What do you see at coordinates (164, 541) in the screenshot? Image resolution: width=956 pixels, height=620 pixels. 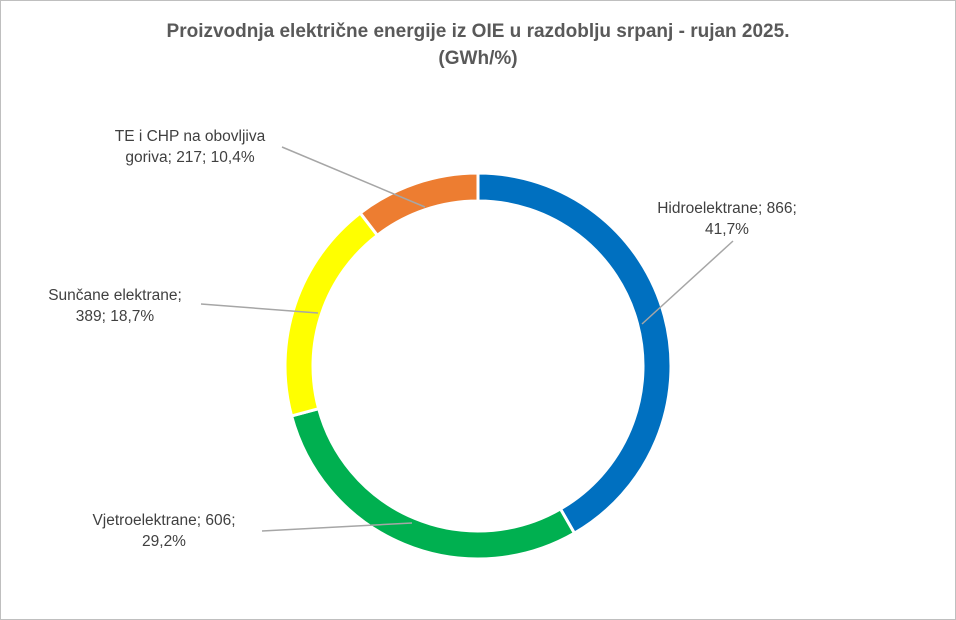 I see `data-label-line: 29,2%` at bounding box center [164, 541].